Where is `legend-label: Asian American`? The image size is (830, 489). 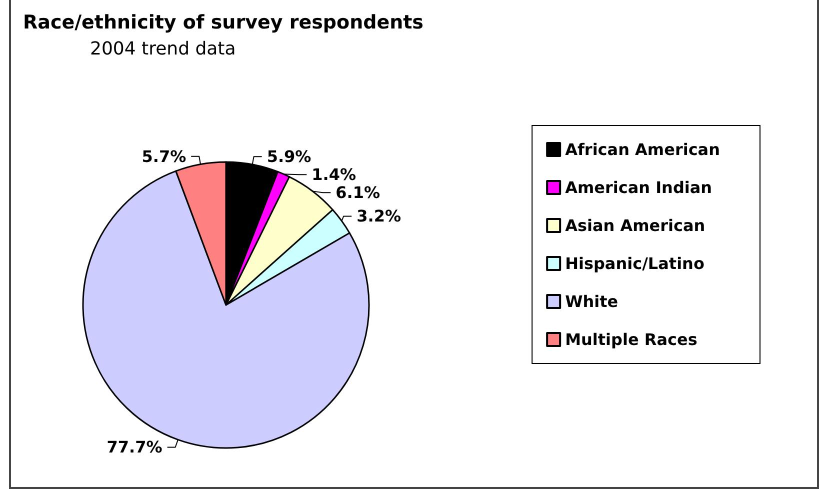 legend-label: Asian American is located at coordinates (635, 225).